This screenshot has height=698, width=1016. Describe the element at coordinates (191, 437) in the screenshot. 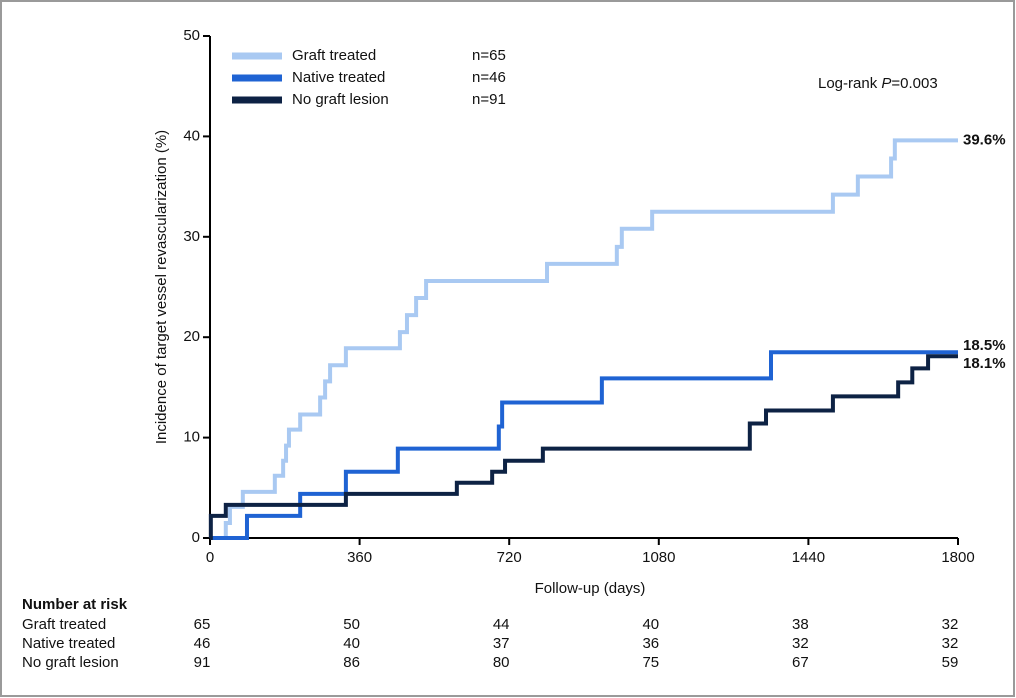

I see `y-tick-label: 10` at that location.